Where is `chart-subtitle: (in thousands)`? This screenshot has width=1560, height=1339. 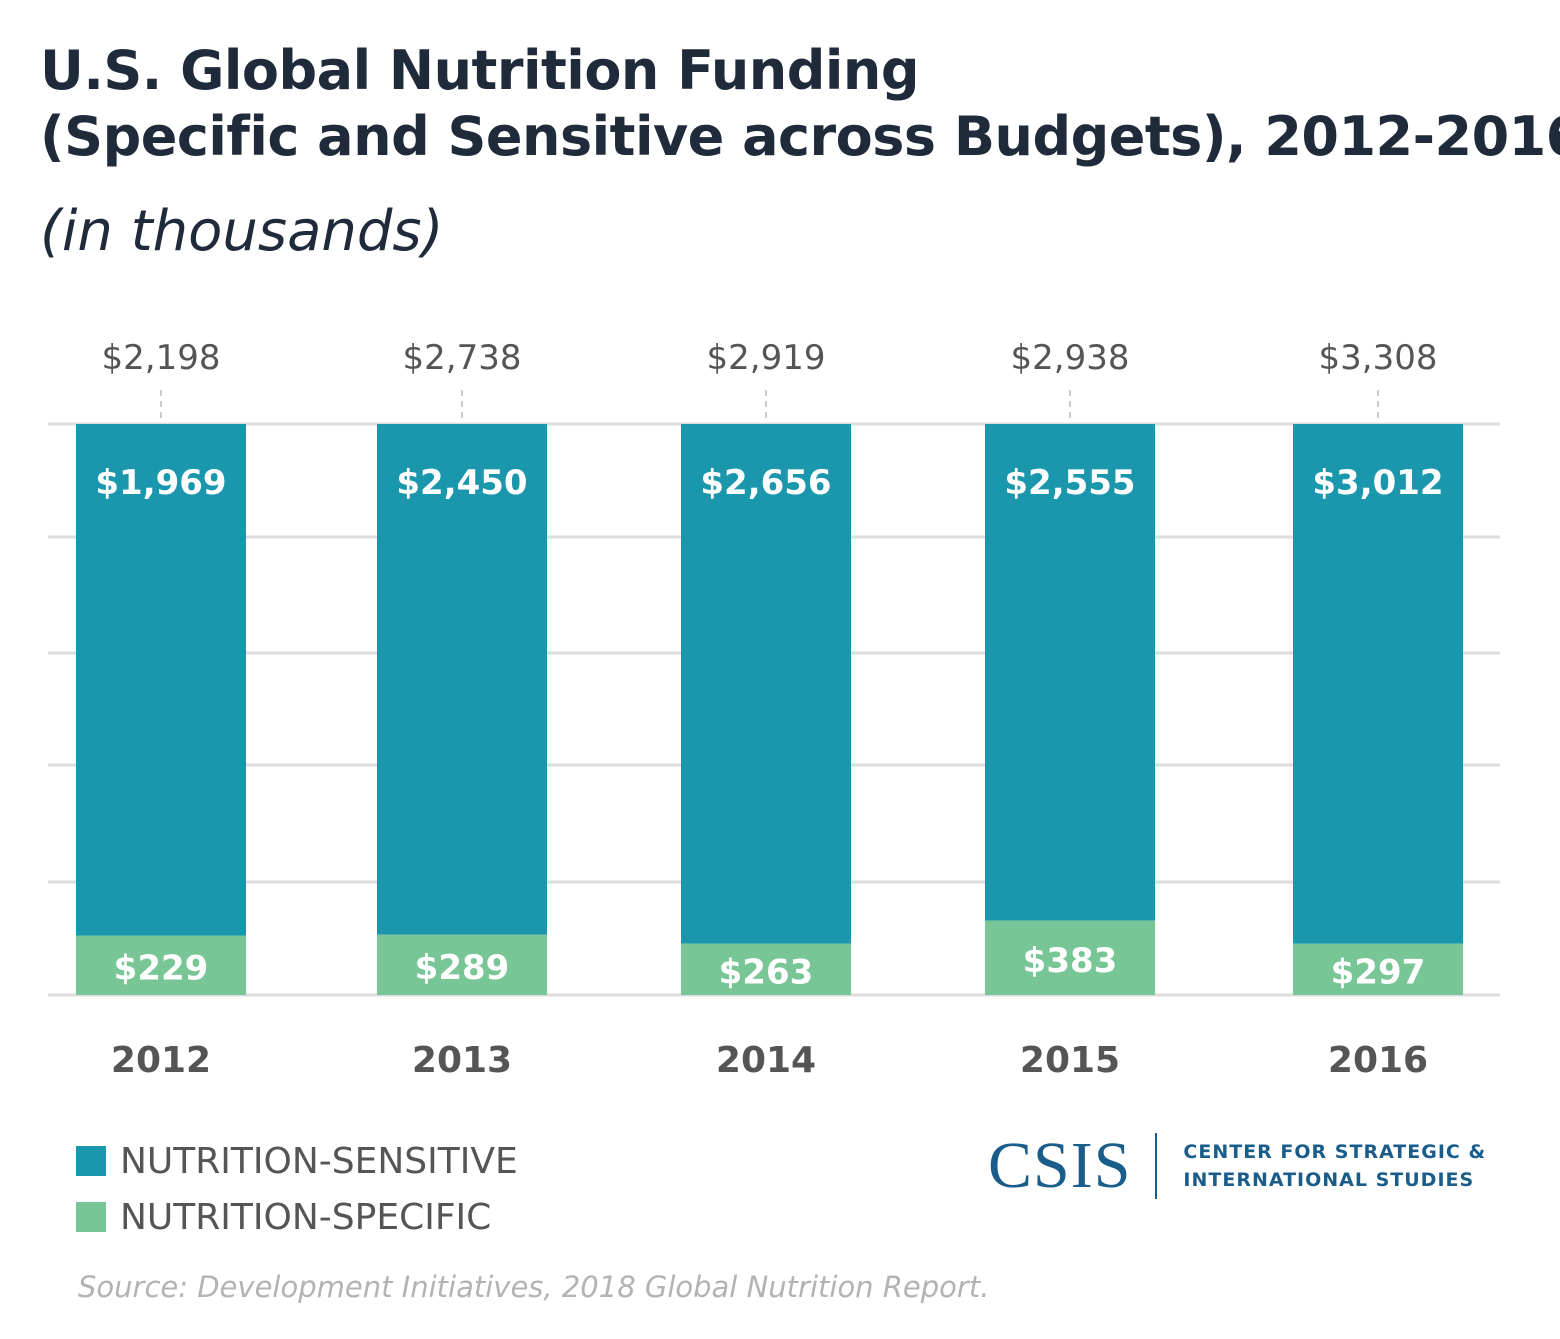 chart-subtitle: (in thousands) is located at coordinates (242, 231).